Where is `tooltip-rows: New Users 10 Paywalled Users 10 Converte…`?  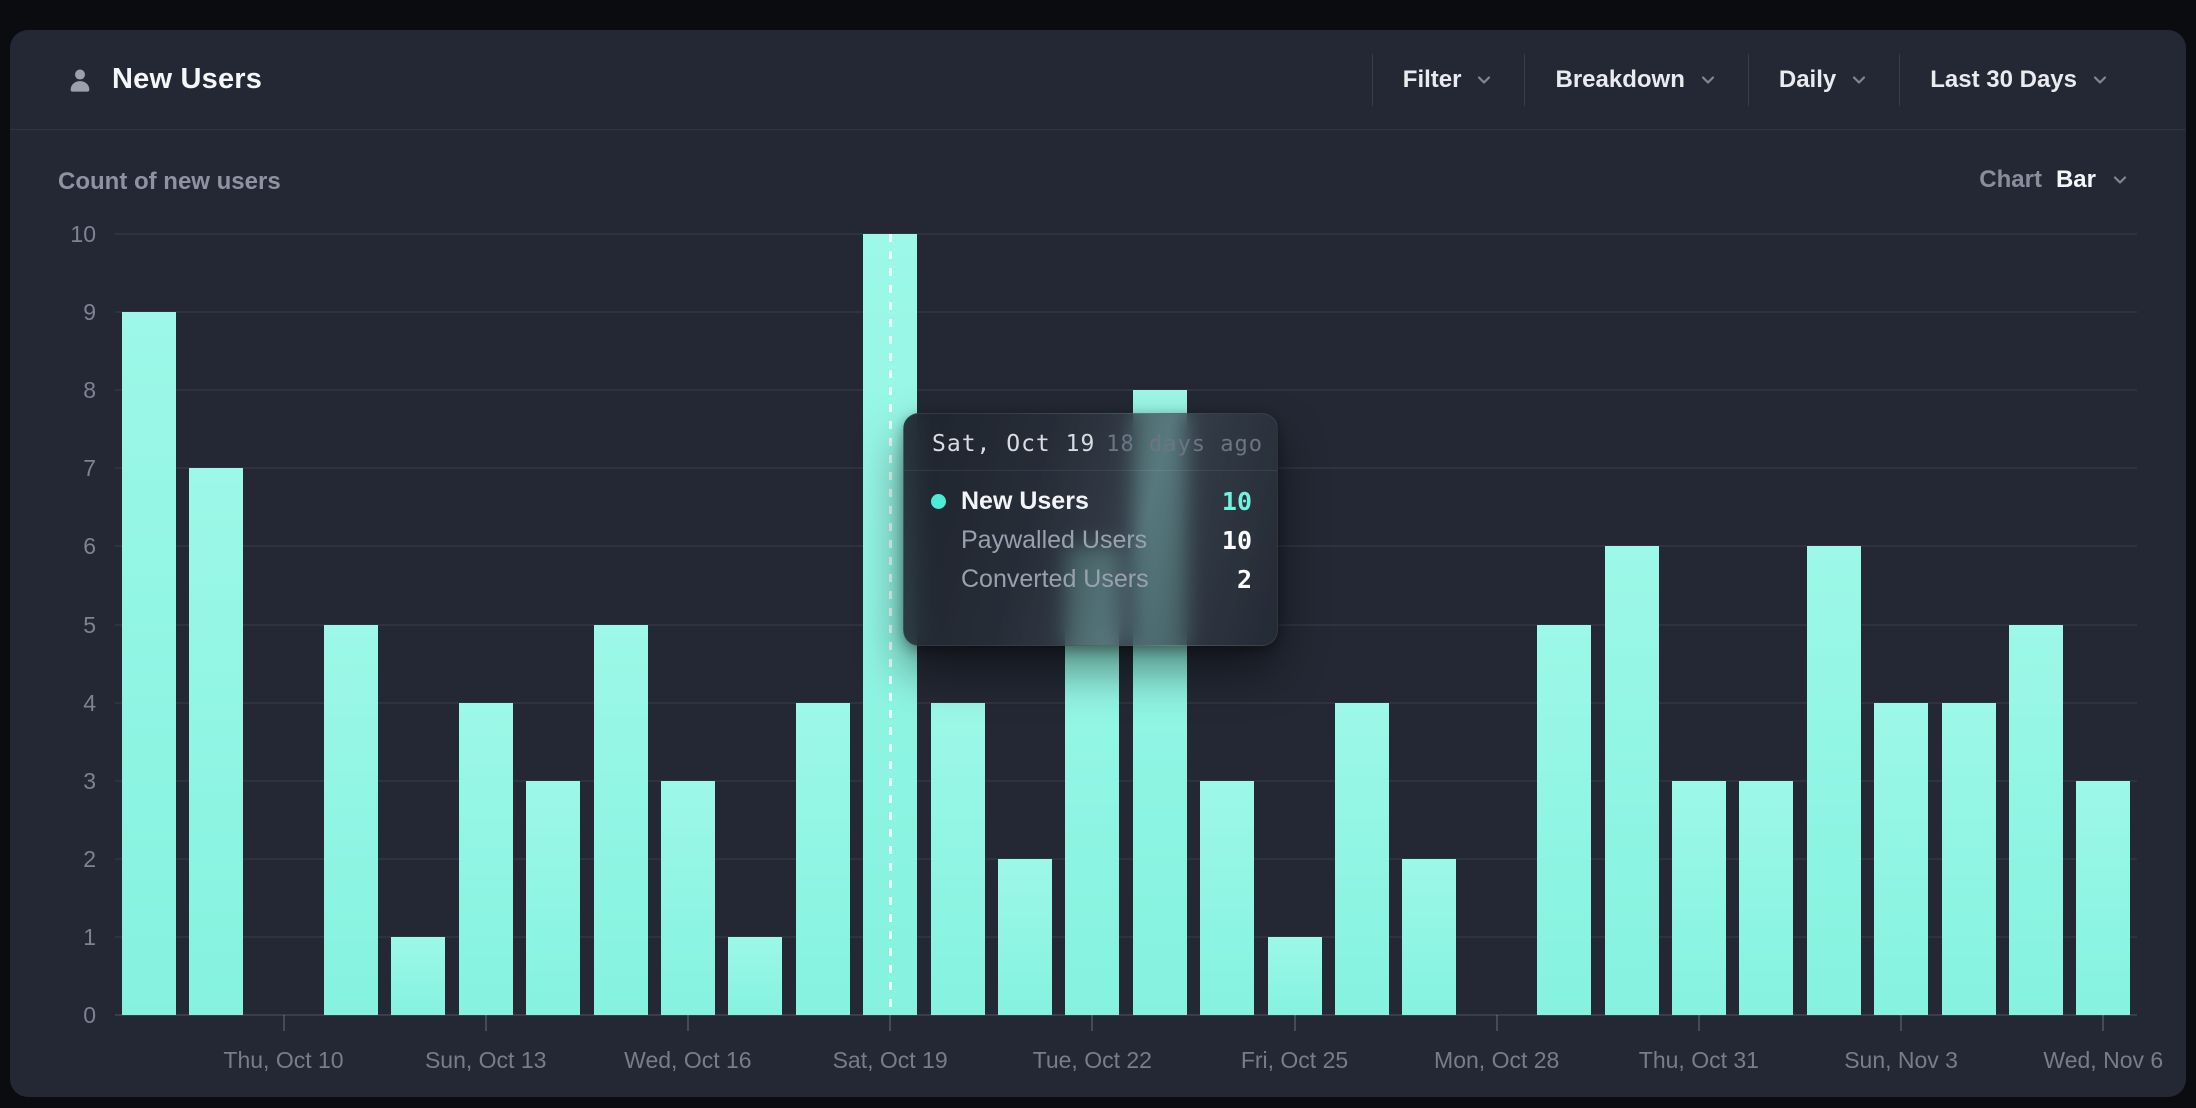
tooltip-rows: New Users 10 Paywalled Users 10 Converte… is located at coordinates (1090, 535).